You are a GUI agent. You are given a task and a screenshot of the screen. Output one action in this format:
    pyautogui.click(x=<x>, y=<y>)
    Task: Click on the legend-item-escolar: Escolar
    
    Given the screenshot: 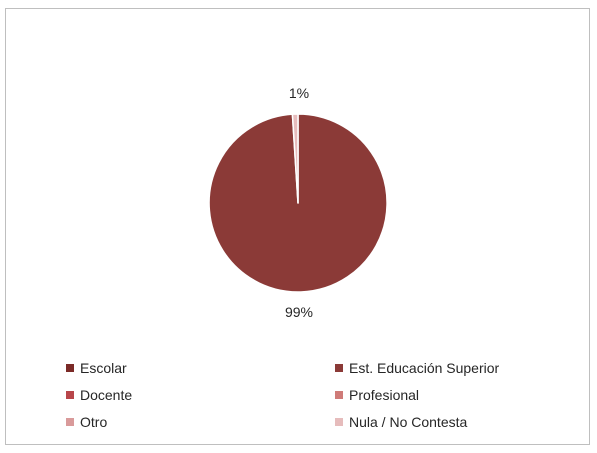 What is the action you would take?
    pyautogui.click(x=96, y=368)
    